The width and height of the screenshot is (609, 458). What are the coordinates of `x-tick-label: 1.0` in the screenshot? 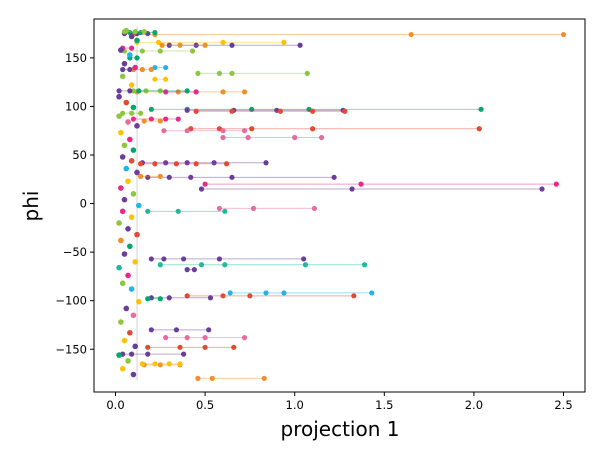 It's located at (295, 405).